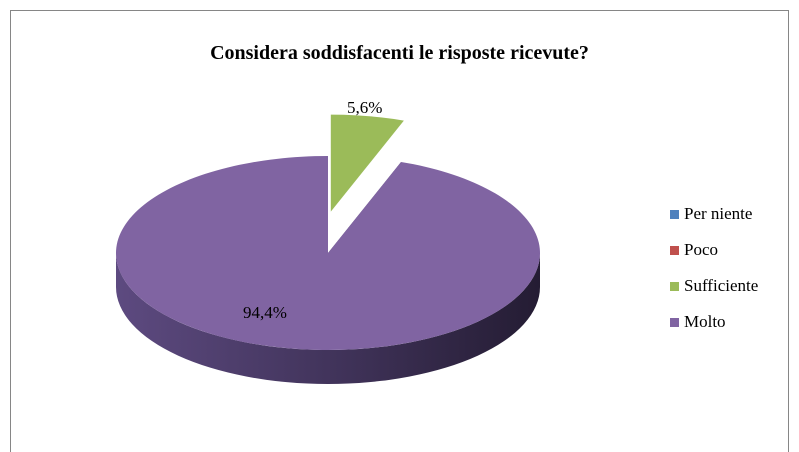 This screenshot has width=799, height=452. I want to click on legend-item-sufficiente: Sufficiente, so click(714, 286).